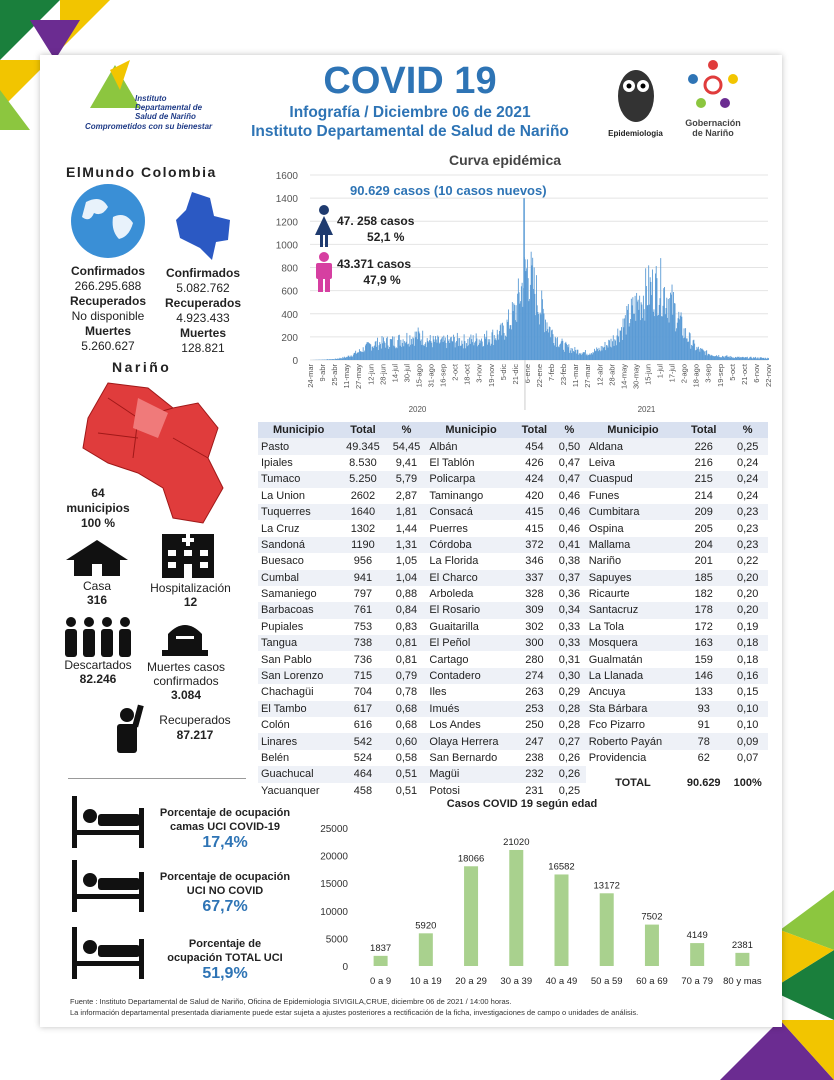 The height and width of the screenshot is (1080, 834). Describe the element at coordinates (747, 782) in the screenshot. I see `total-cell: 100%` at that location.